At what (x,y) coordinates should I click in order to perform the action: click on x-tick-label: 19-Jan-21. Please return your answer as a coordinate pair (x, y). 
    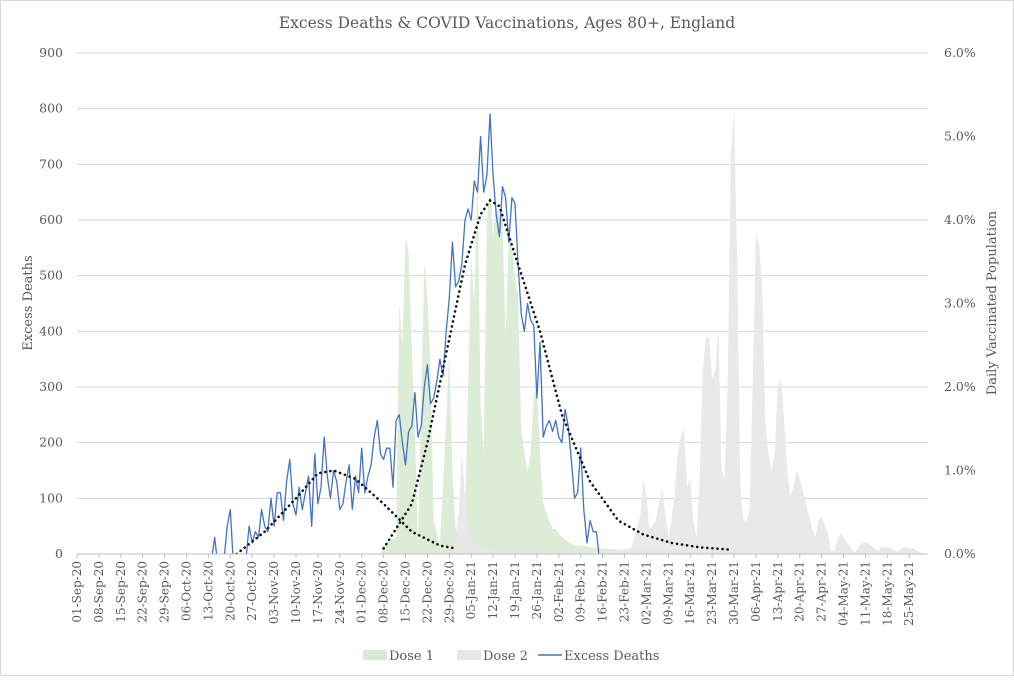
    Looking at the image, I should click on (515, 590).